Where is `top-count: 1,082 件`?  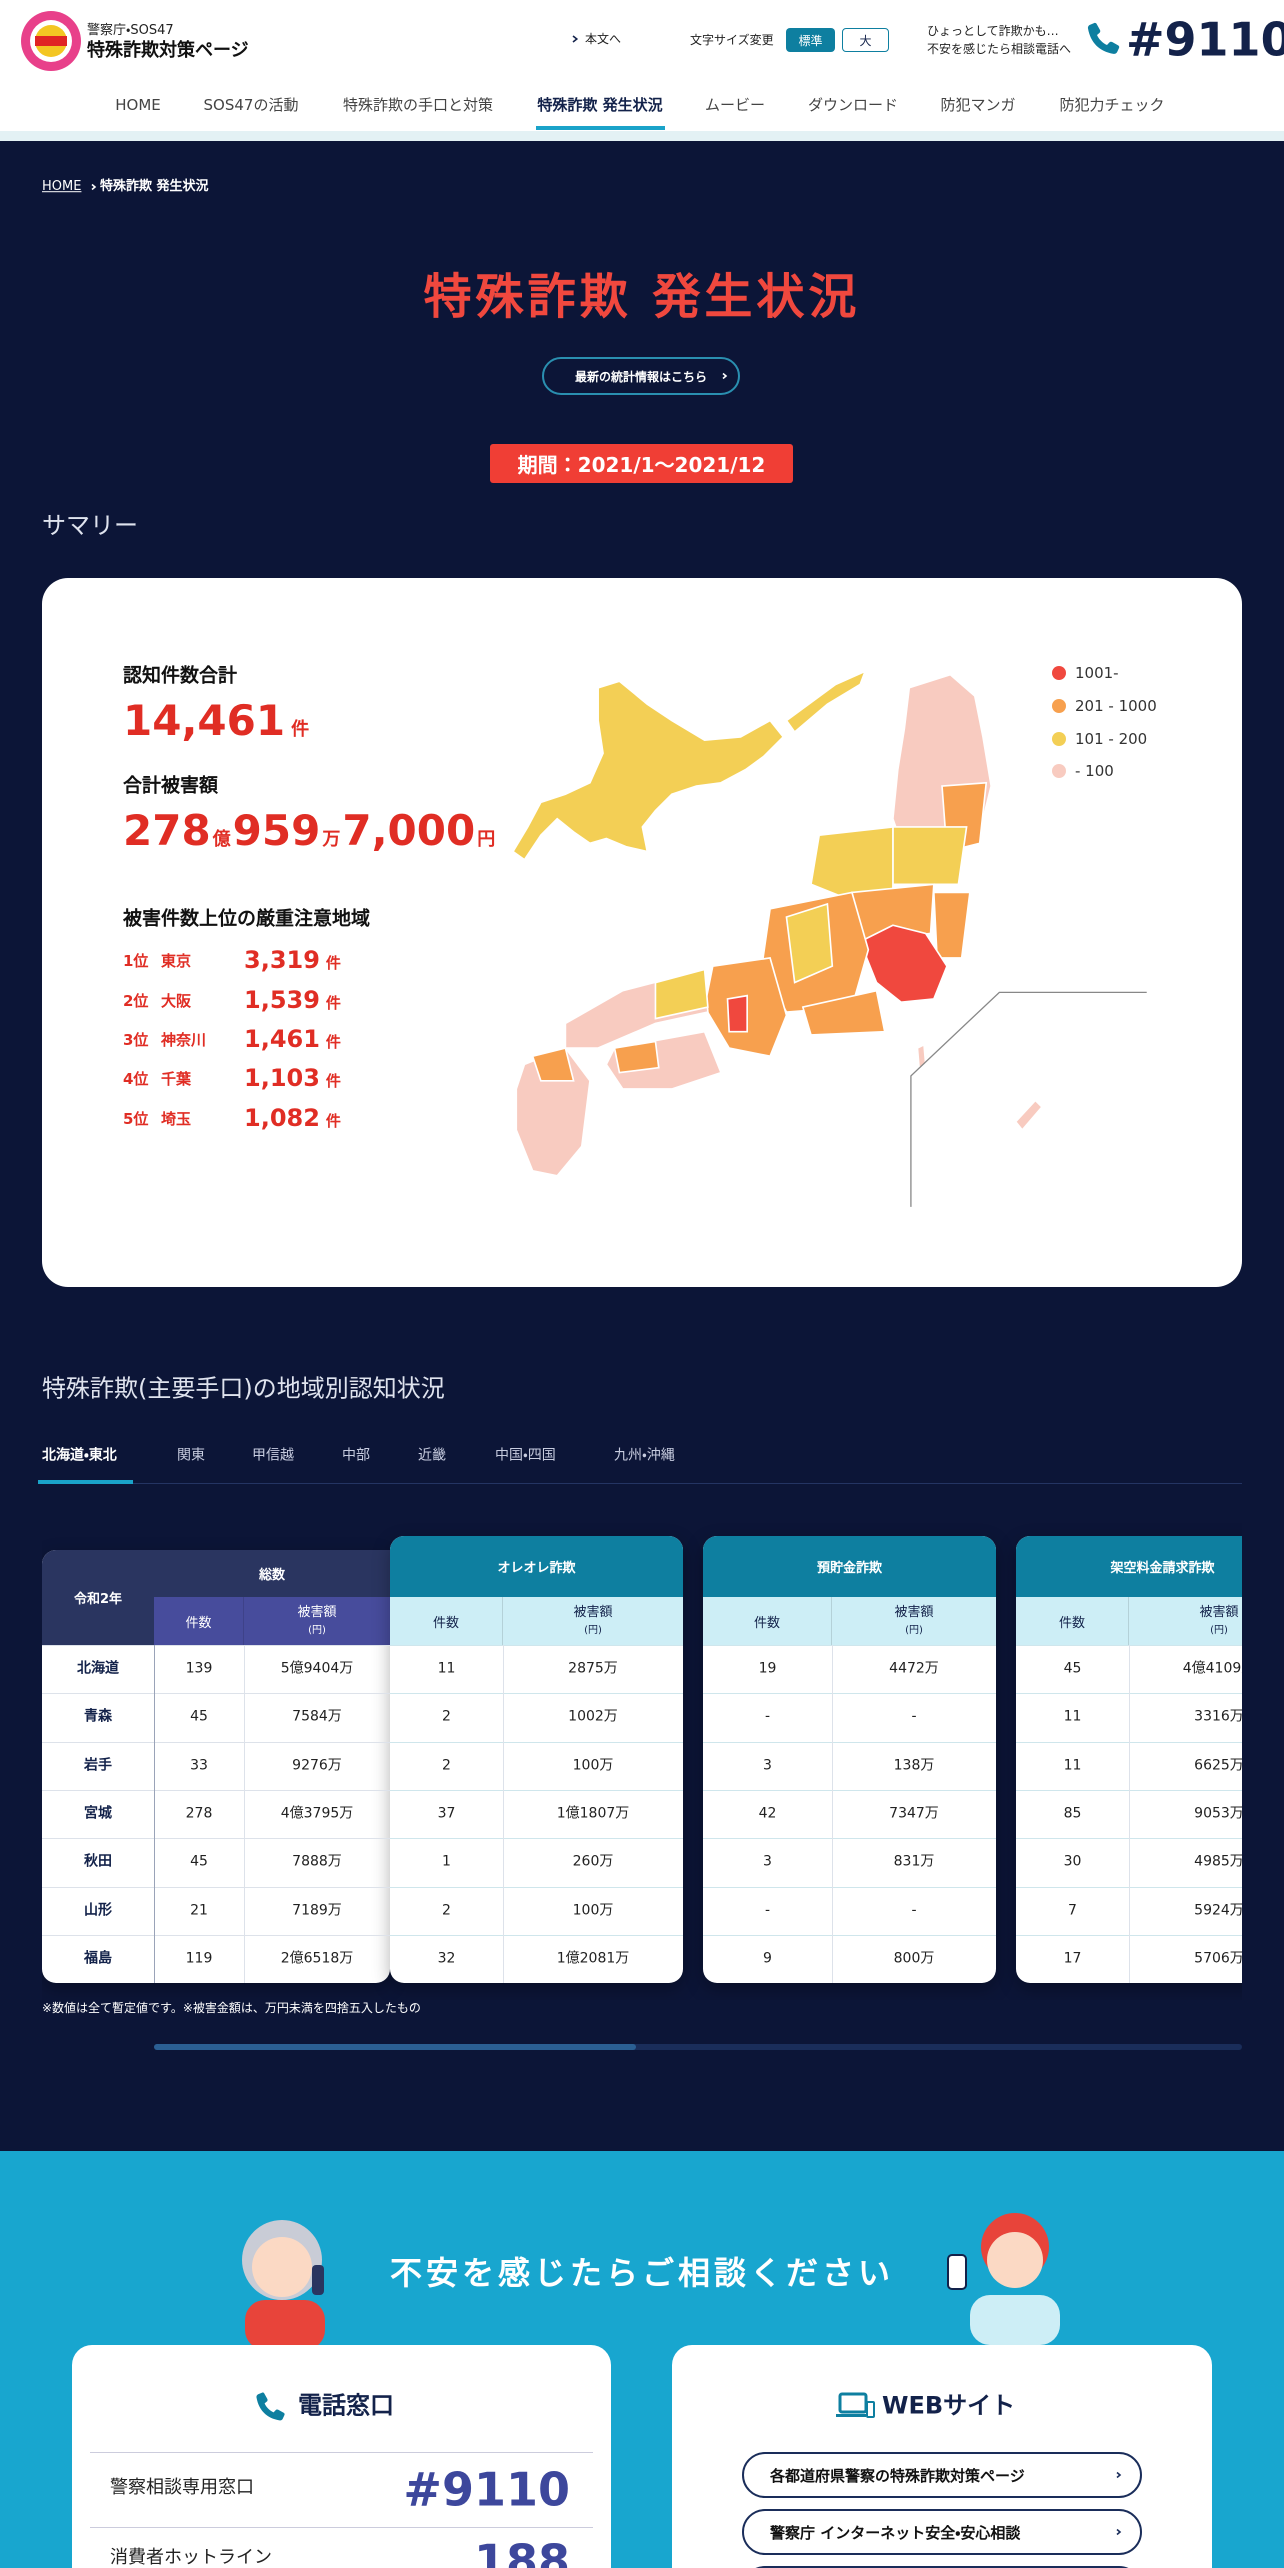
top-count: 1,082 件 is located at coordinates (292, 1118).